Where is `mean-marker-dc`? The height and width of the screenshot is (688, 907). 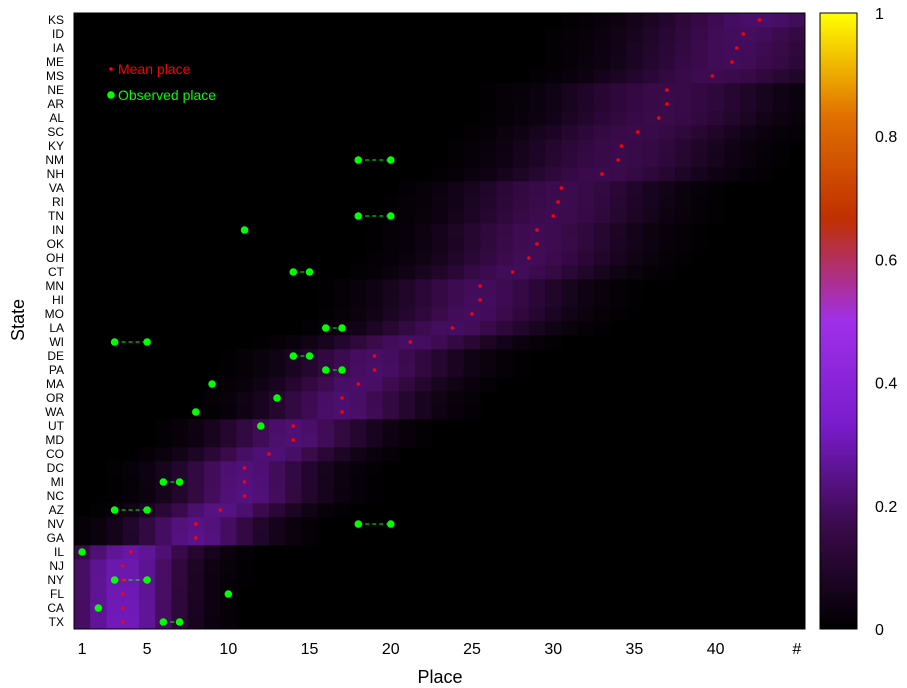 mean-marker-dc is located at coordinates (244, 468).